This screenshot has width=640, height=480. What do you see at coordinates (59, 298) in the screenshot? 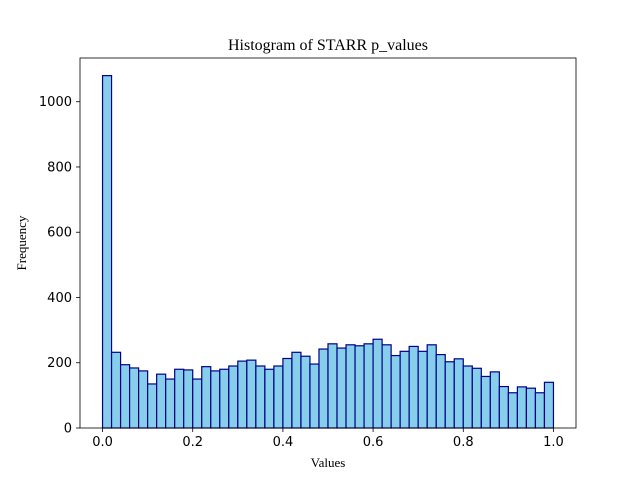
I see `y-tick-label: 400` at bounding box center [59, 298].